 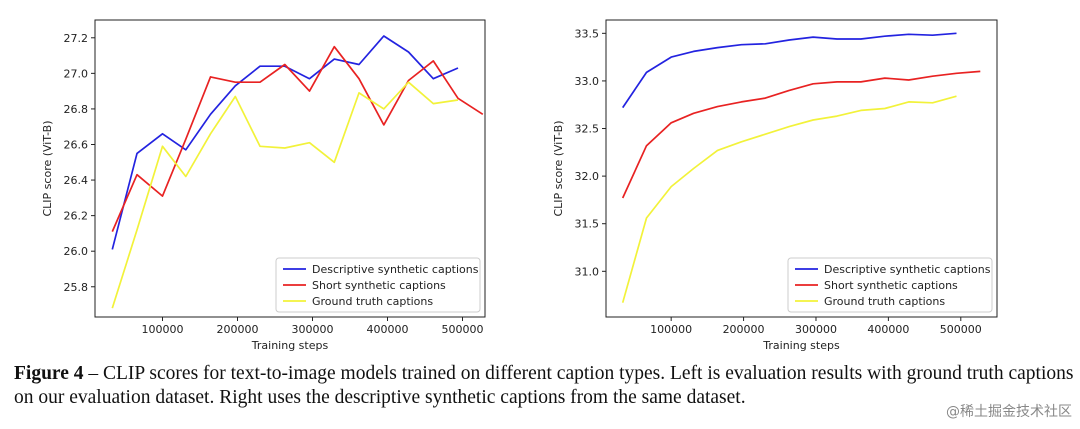 What do you see at coordinates (76, 144) in the screenshot?
I see `chart1-y-tick-label: 26.6` at bounding box center [76, 144].